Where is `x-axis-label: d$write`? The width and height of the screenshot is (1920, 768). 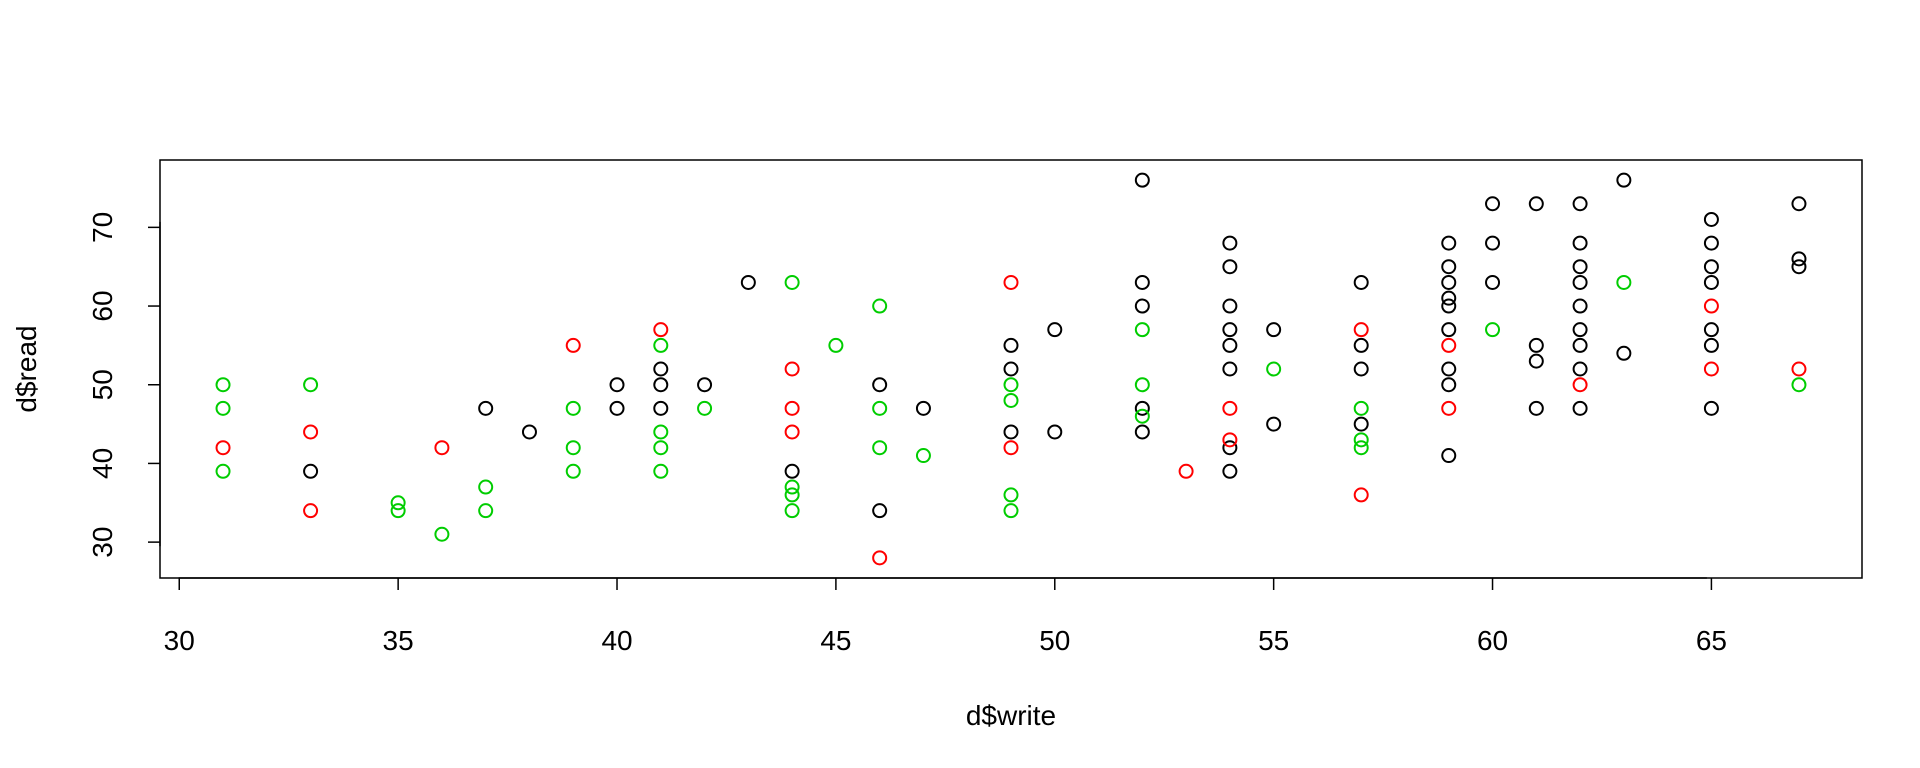 x-axis-label: d$write is located at coordinates (1011, 715).